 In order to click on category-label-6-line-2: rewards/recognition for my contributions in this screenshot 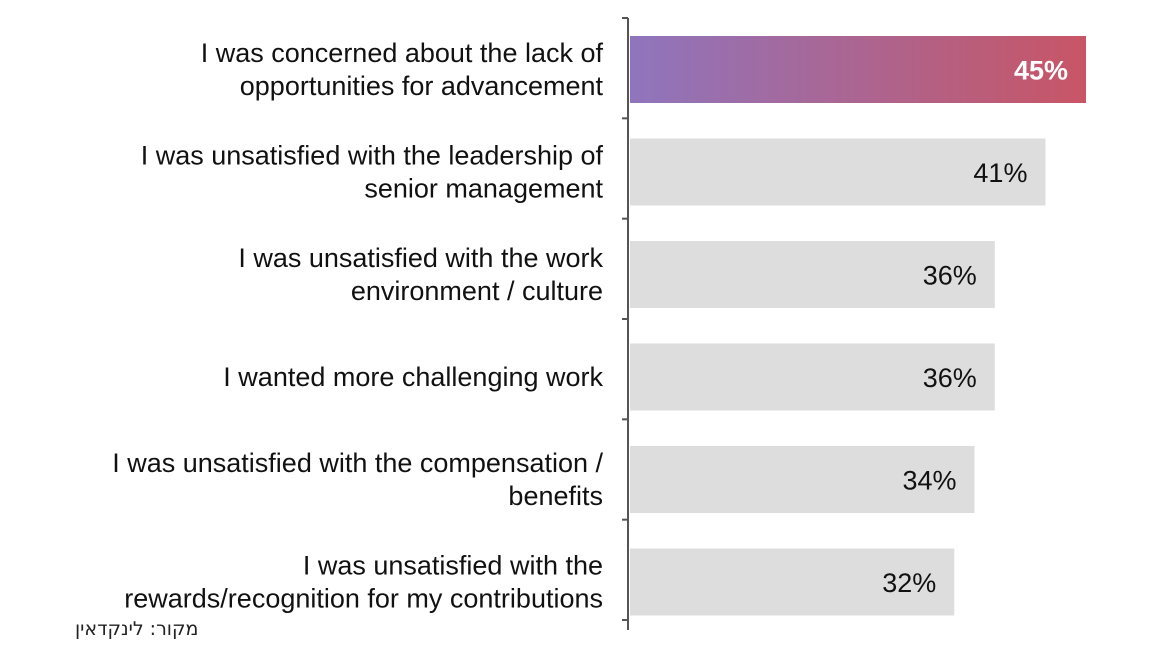, I will do `click(363, 599)`.